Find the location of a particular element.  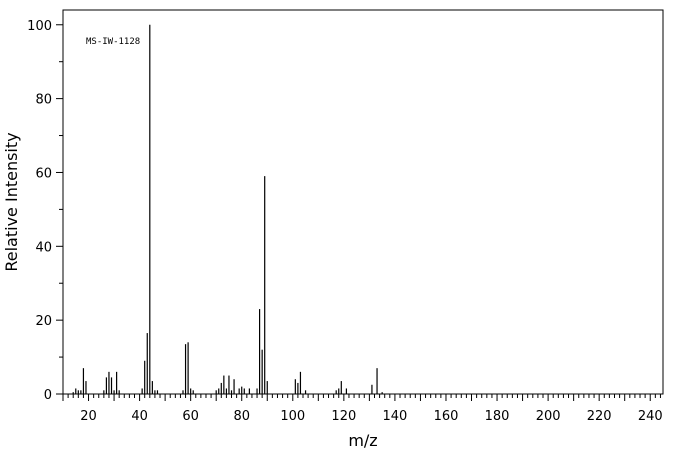

y-tick-label: 60 is located at coordinates (43, 173).